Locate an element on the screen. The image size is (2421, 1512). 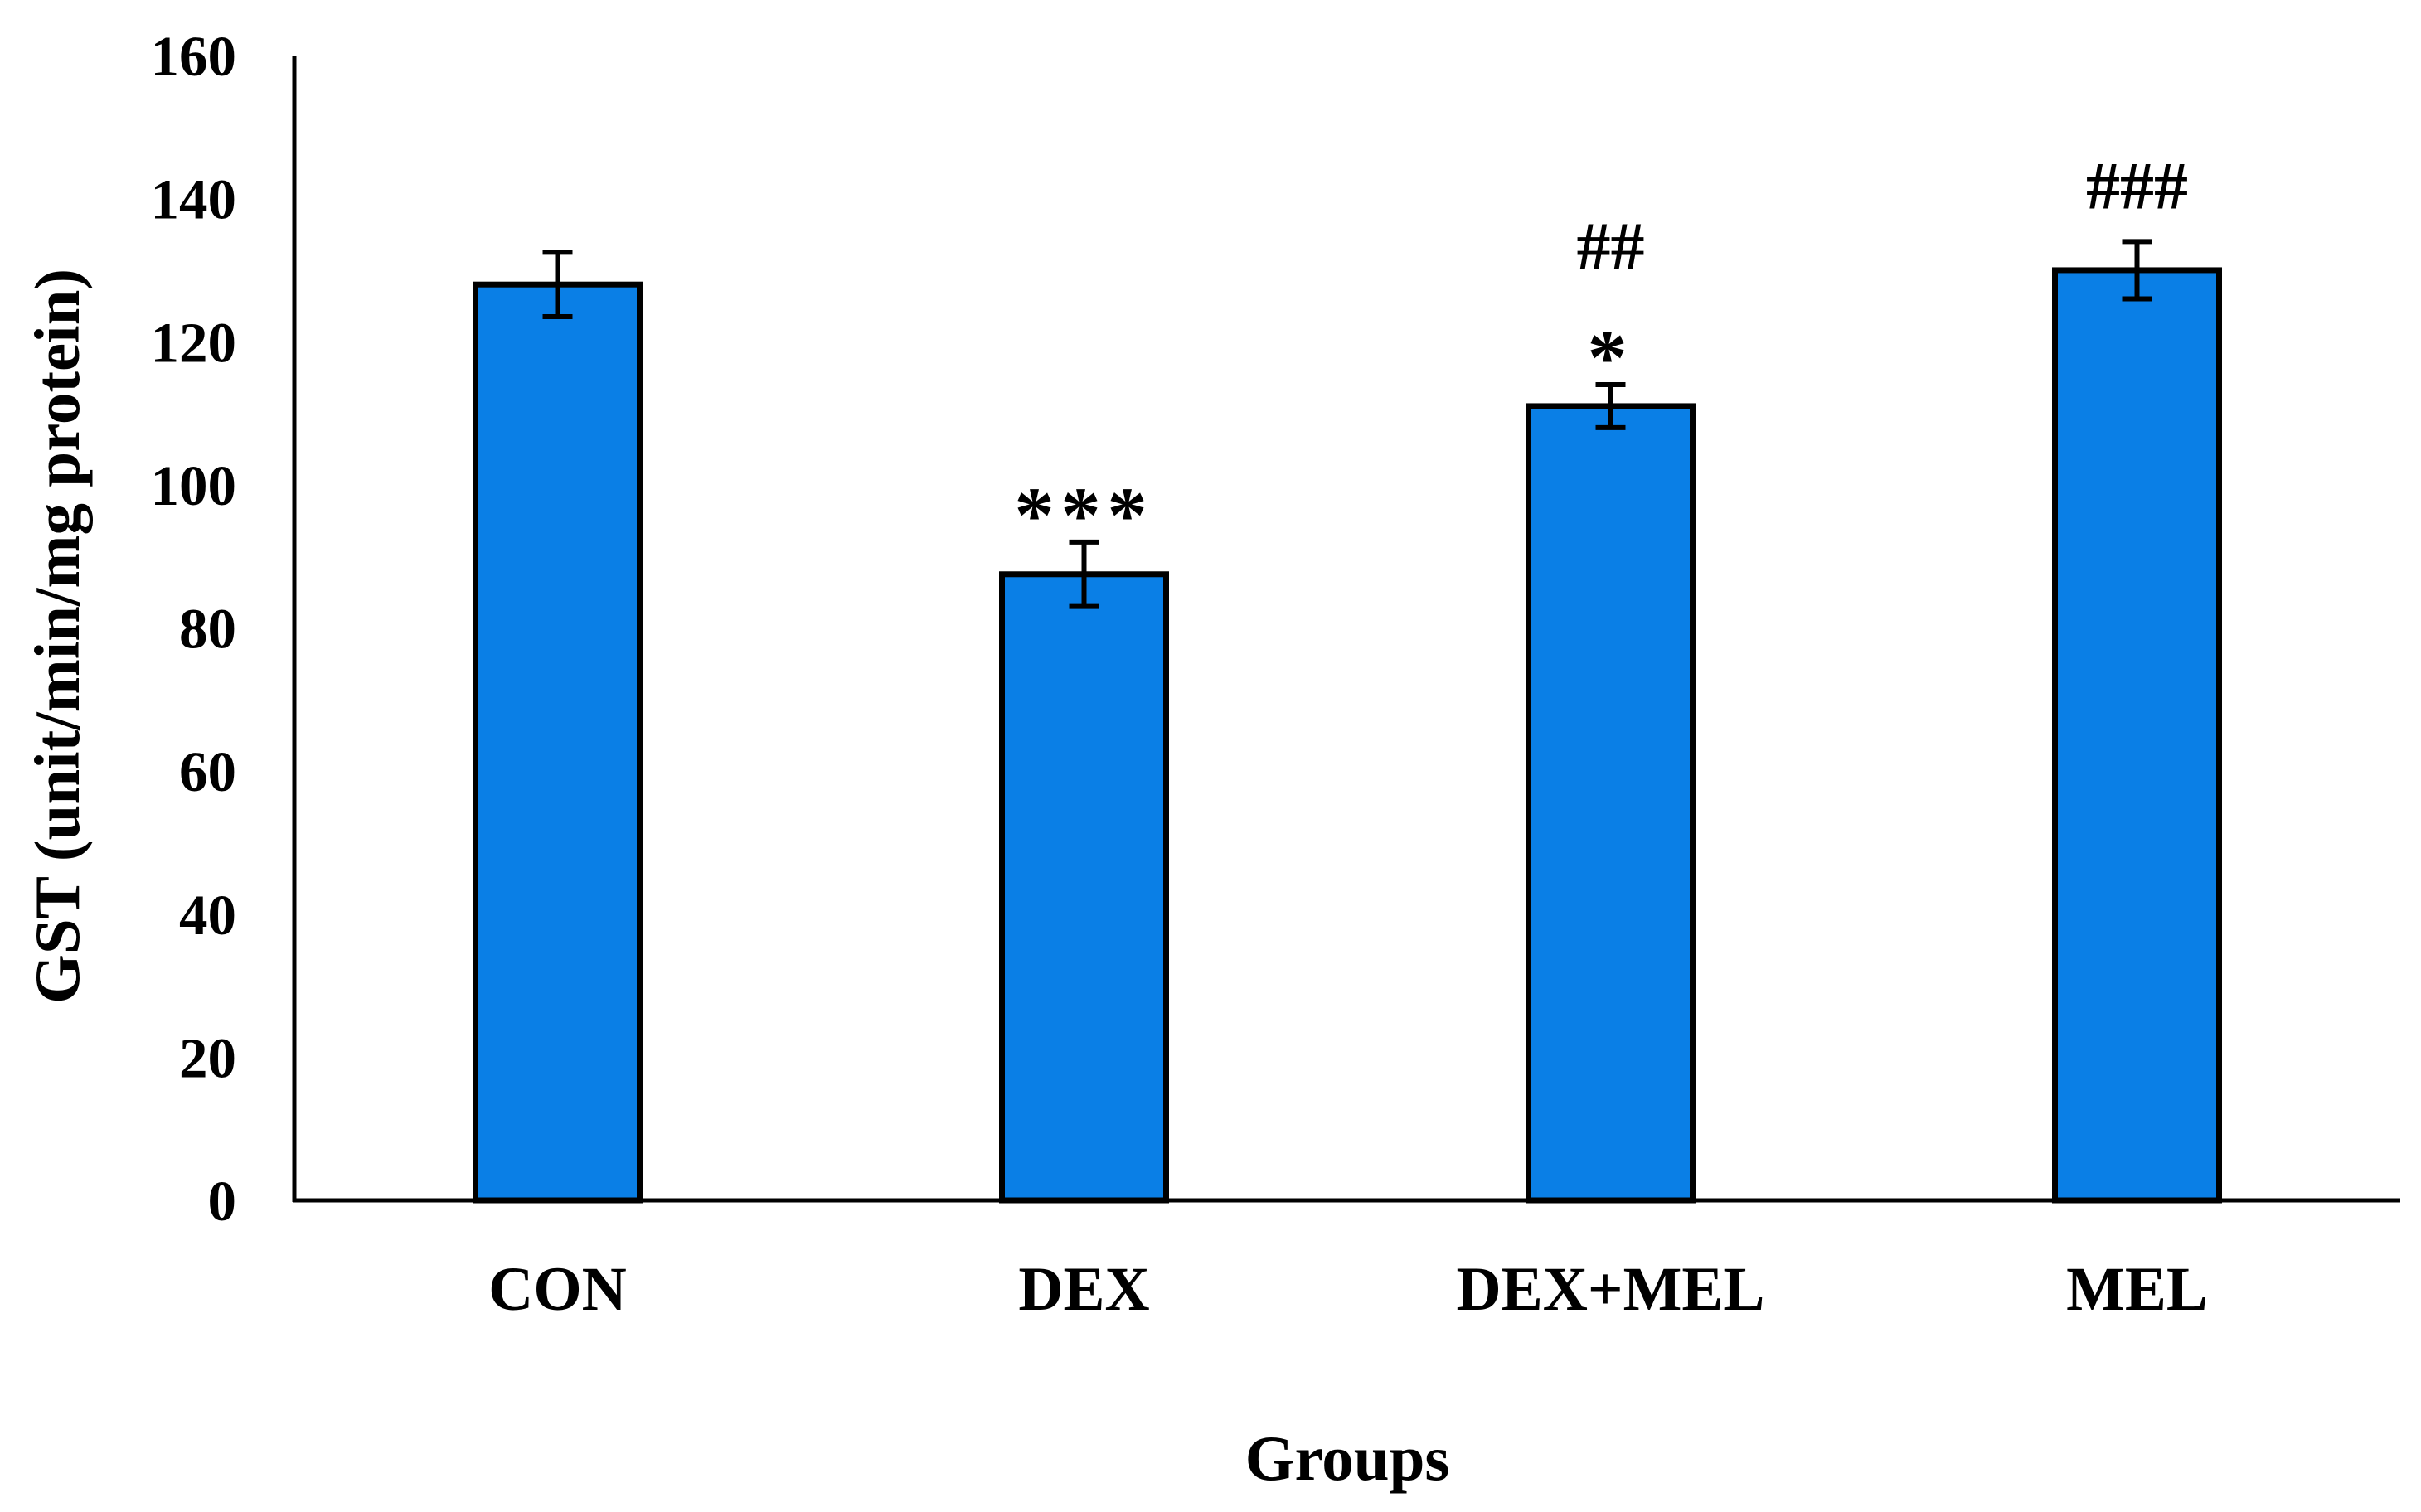
y-tick-label: 80 is located at coordinates (207, 629).